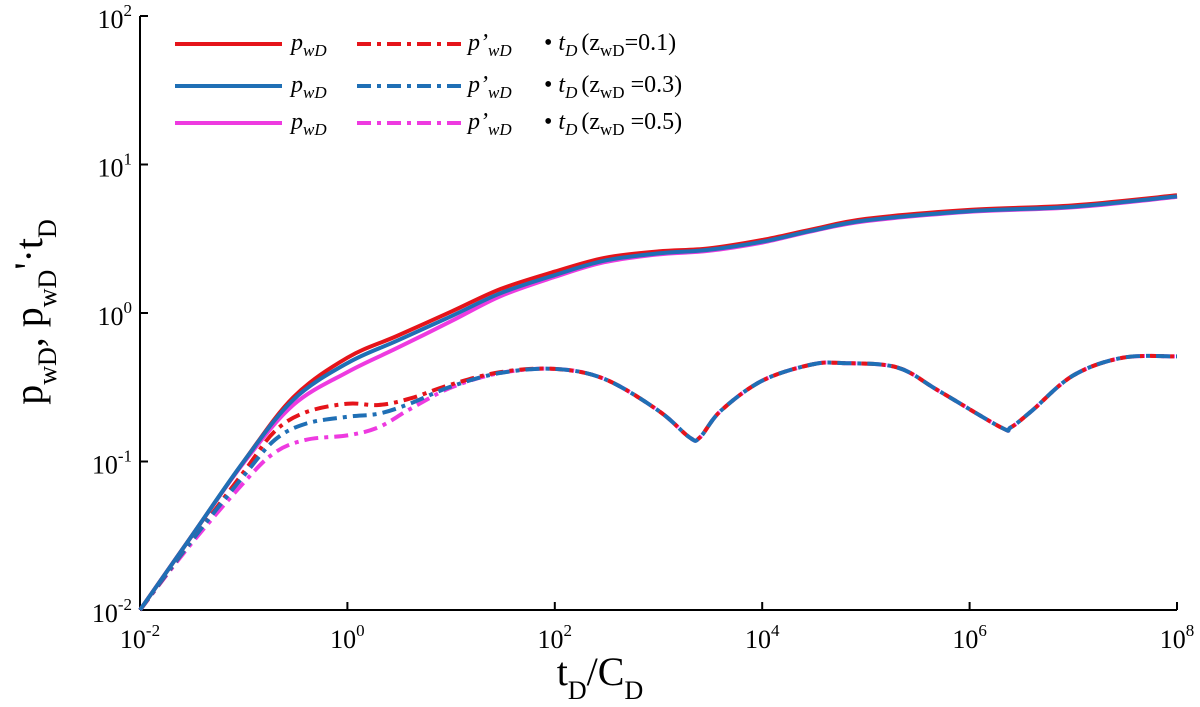 The height and width of the screenshot is (707, 1200). What do you see at coordinates (969, 637) in the screenshot?
I see `x-tick-label: 10⁶` at bounding box center [969, 637].